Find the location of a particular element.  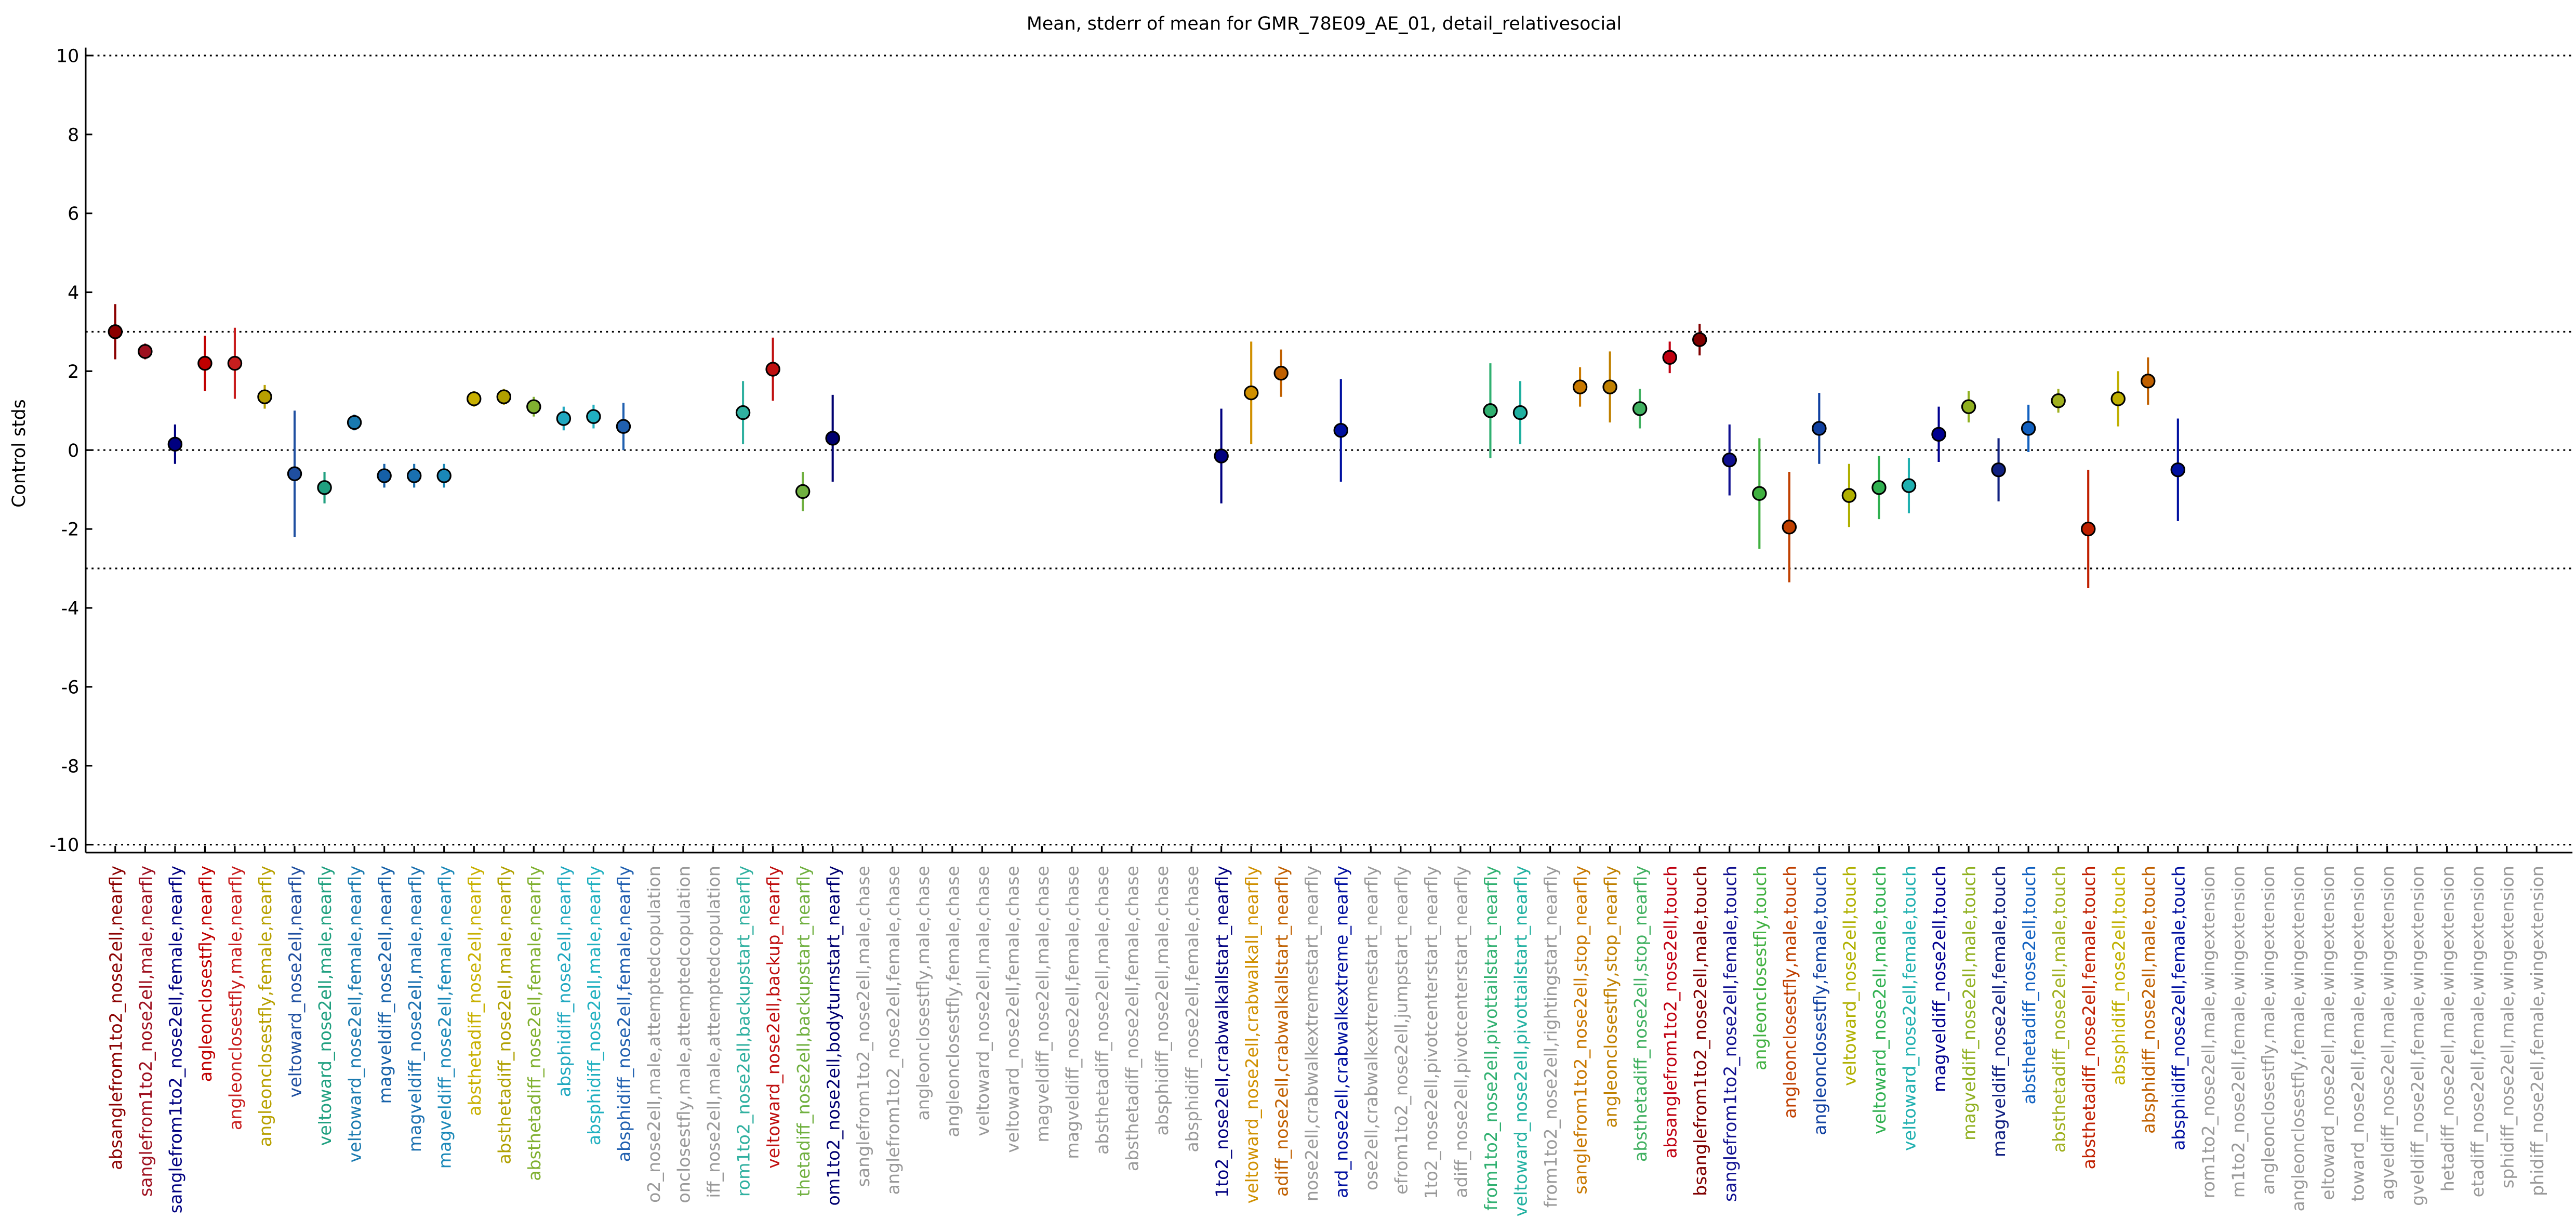

x-tick-label: absthetadiff_nose2ell,female,touch is located at coordinates (2089, 1018).